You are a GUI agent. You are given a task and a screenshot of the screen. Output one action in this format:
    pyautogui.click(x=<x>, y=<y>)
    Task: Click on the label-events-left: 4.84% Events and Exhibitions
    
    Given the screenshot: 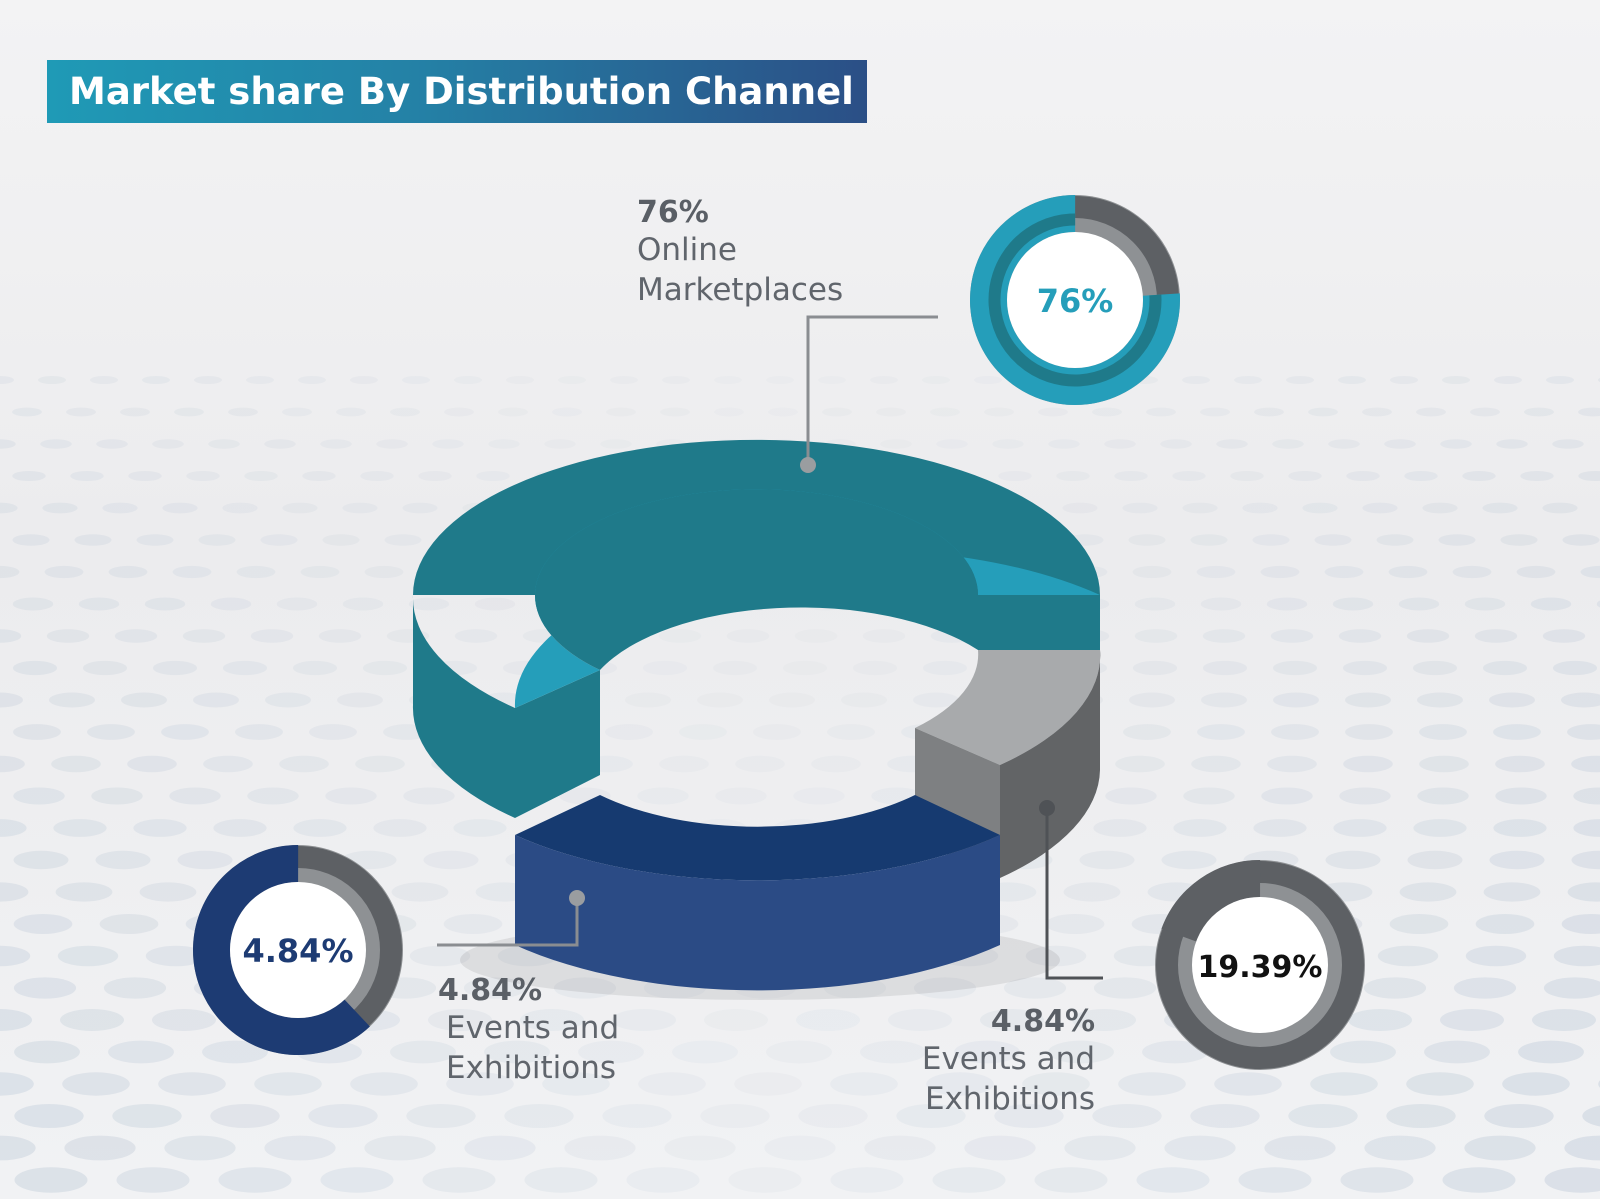 What is the action you would take?
    pyautogui.click(x=528, y=1031)
    